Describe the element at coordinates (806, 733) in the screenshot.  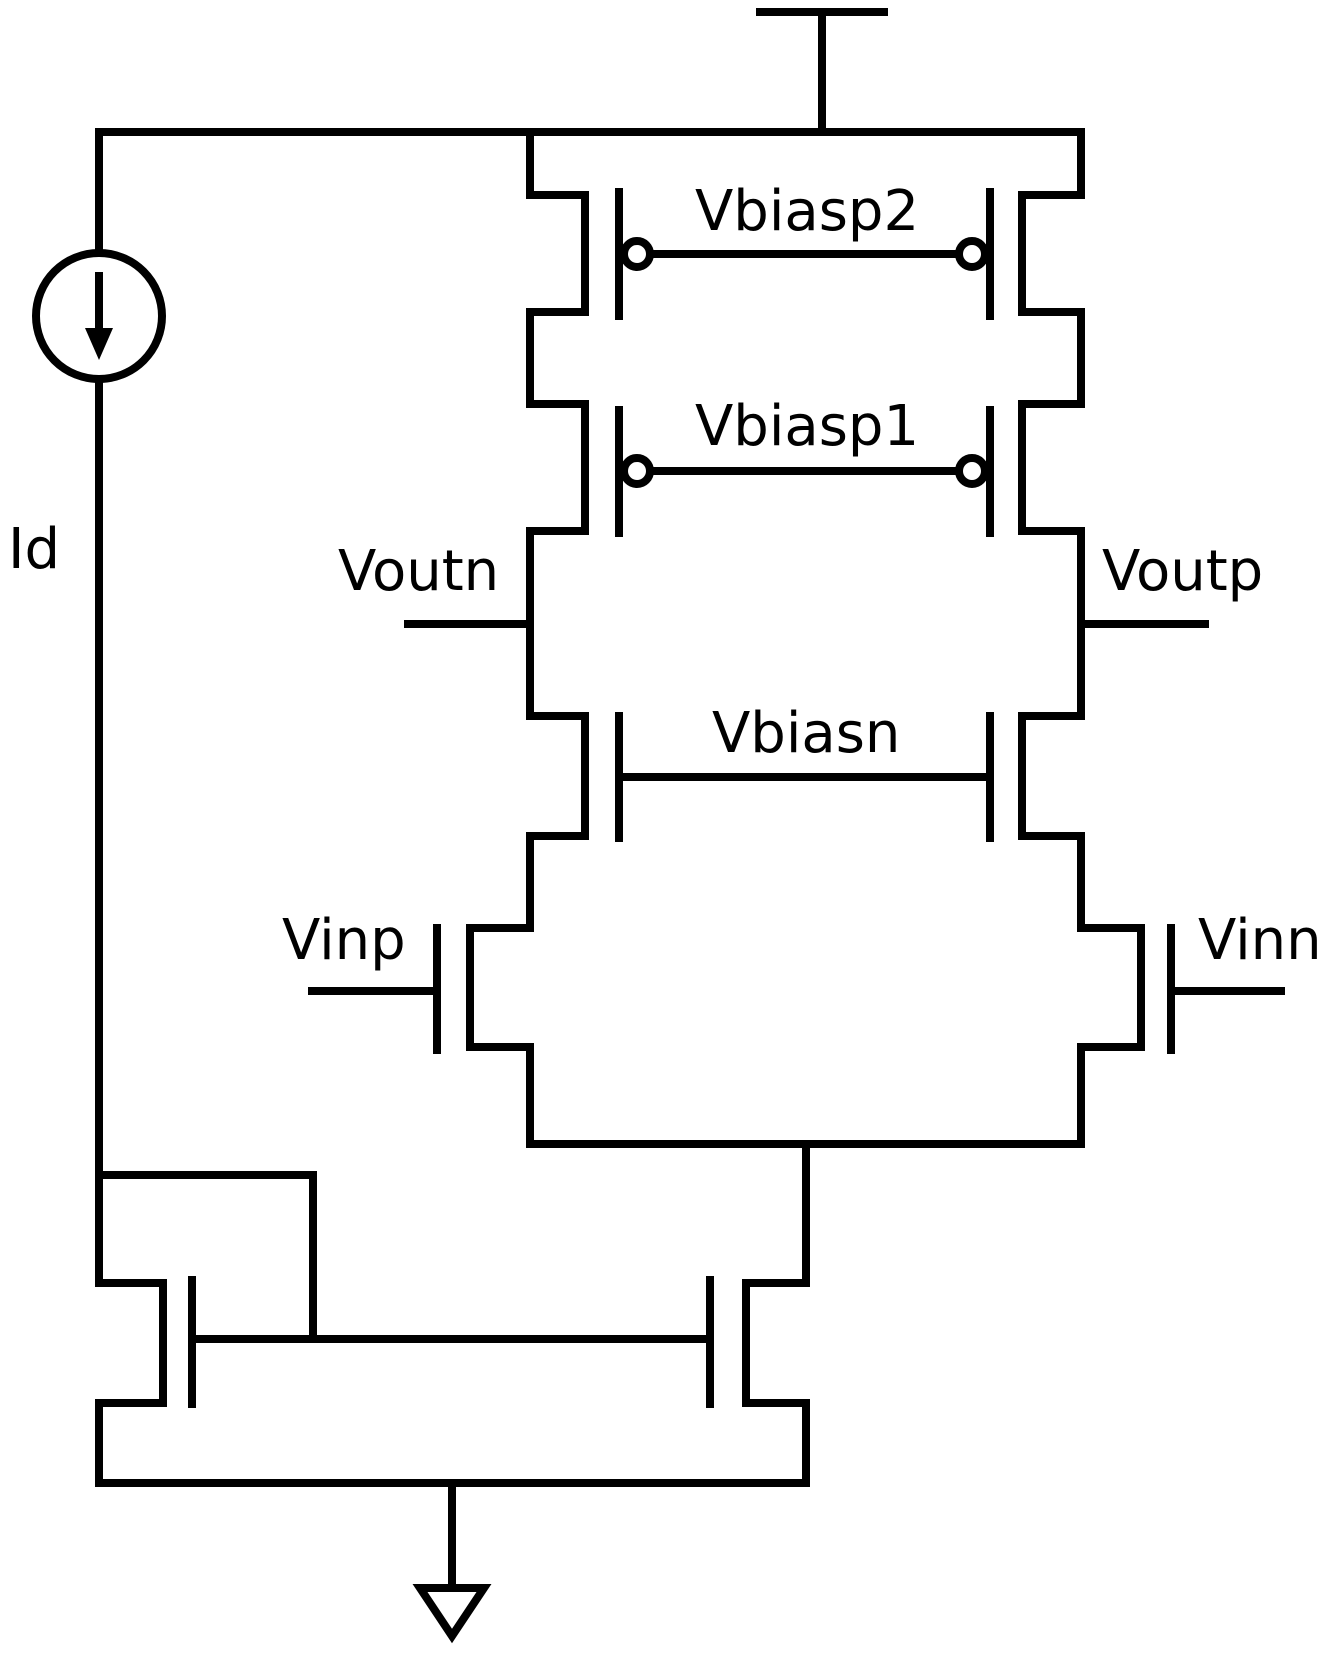
I see `label-vbiasn: Vbiasn` at that location.